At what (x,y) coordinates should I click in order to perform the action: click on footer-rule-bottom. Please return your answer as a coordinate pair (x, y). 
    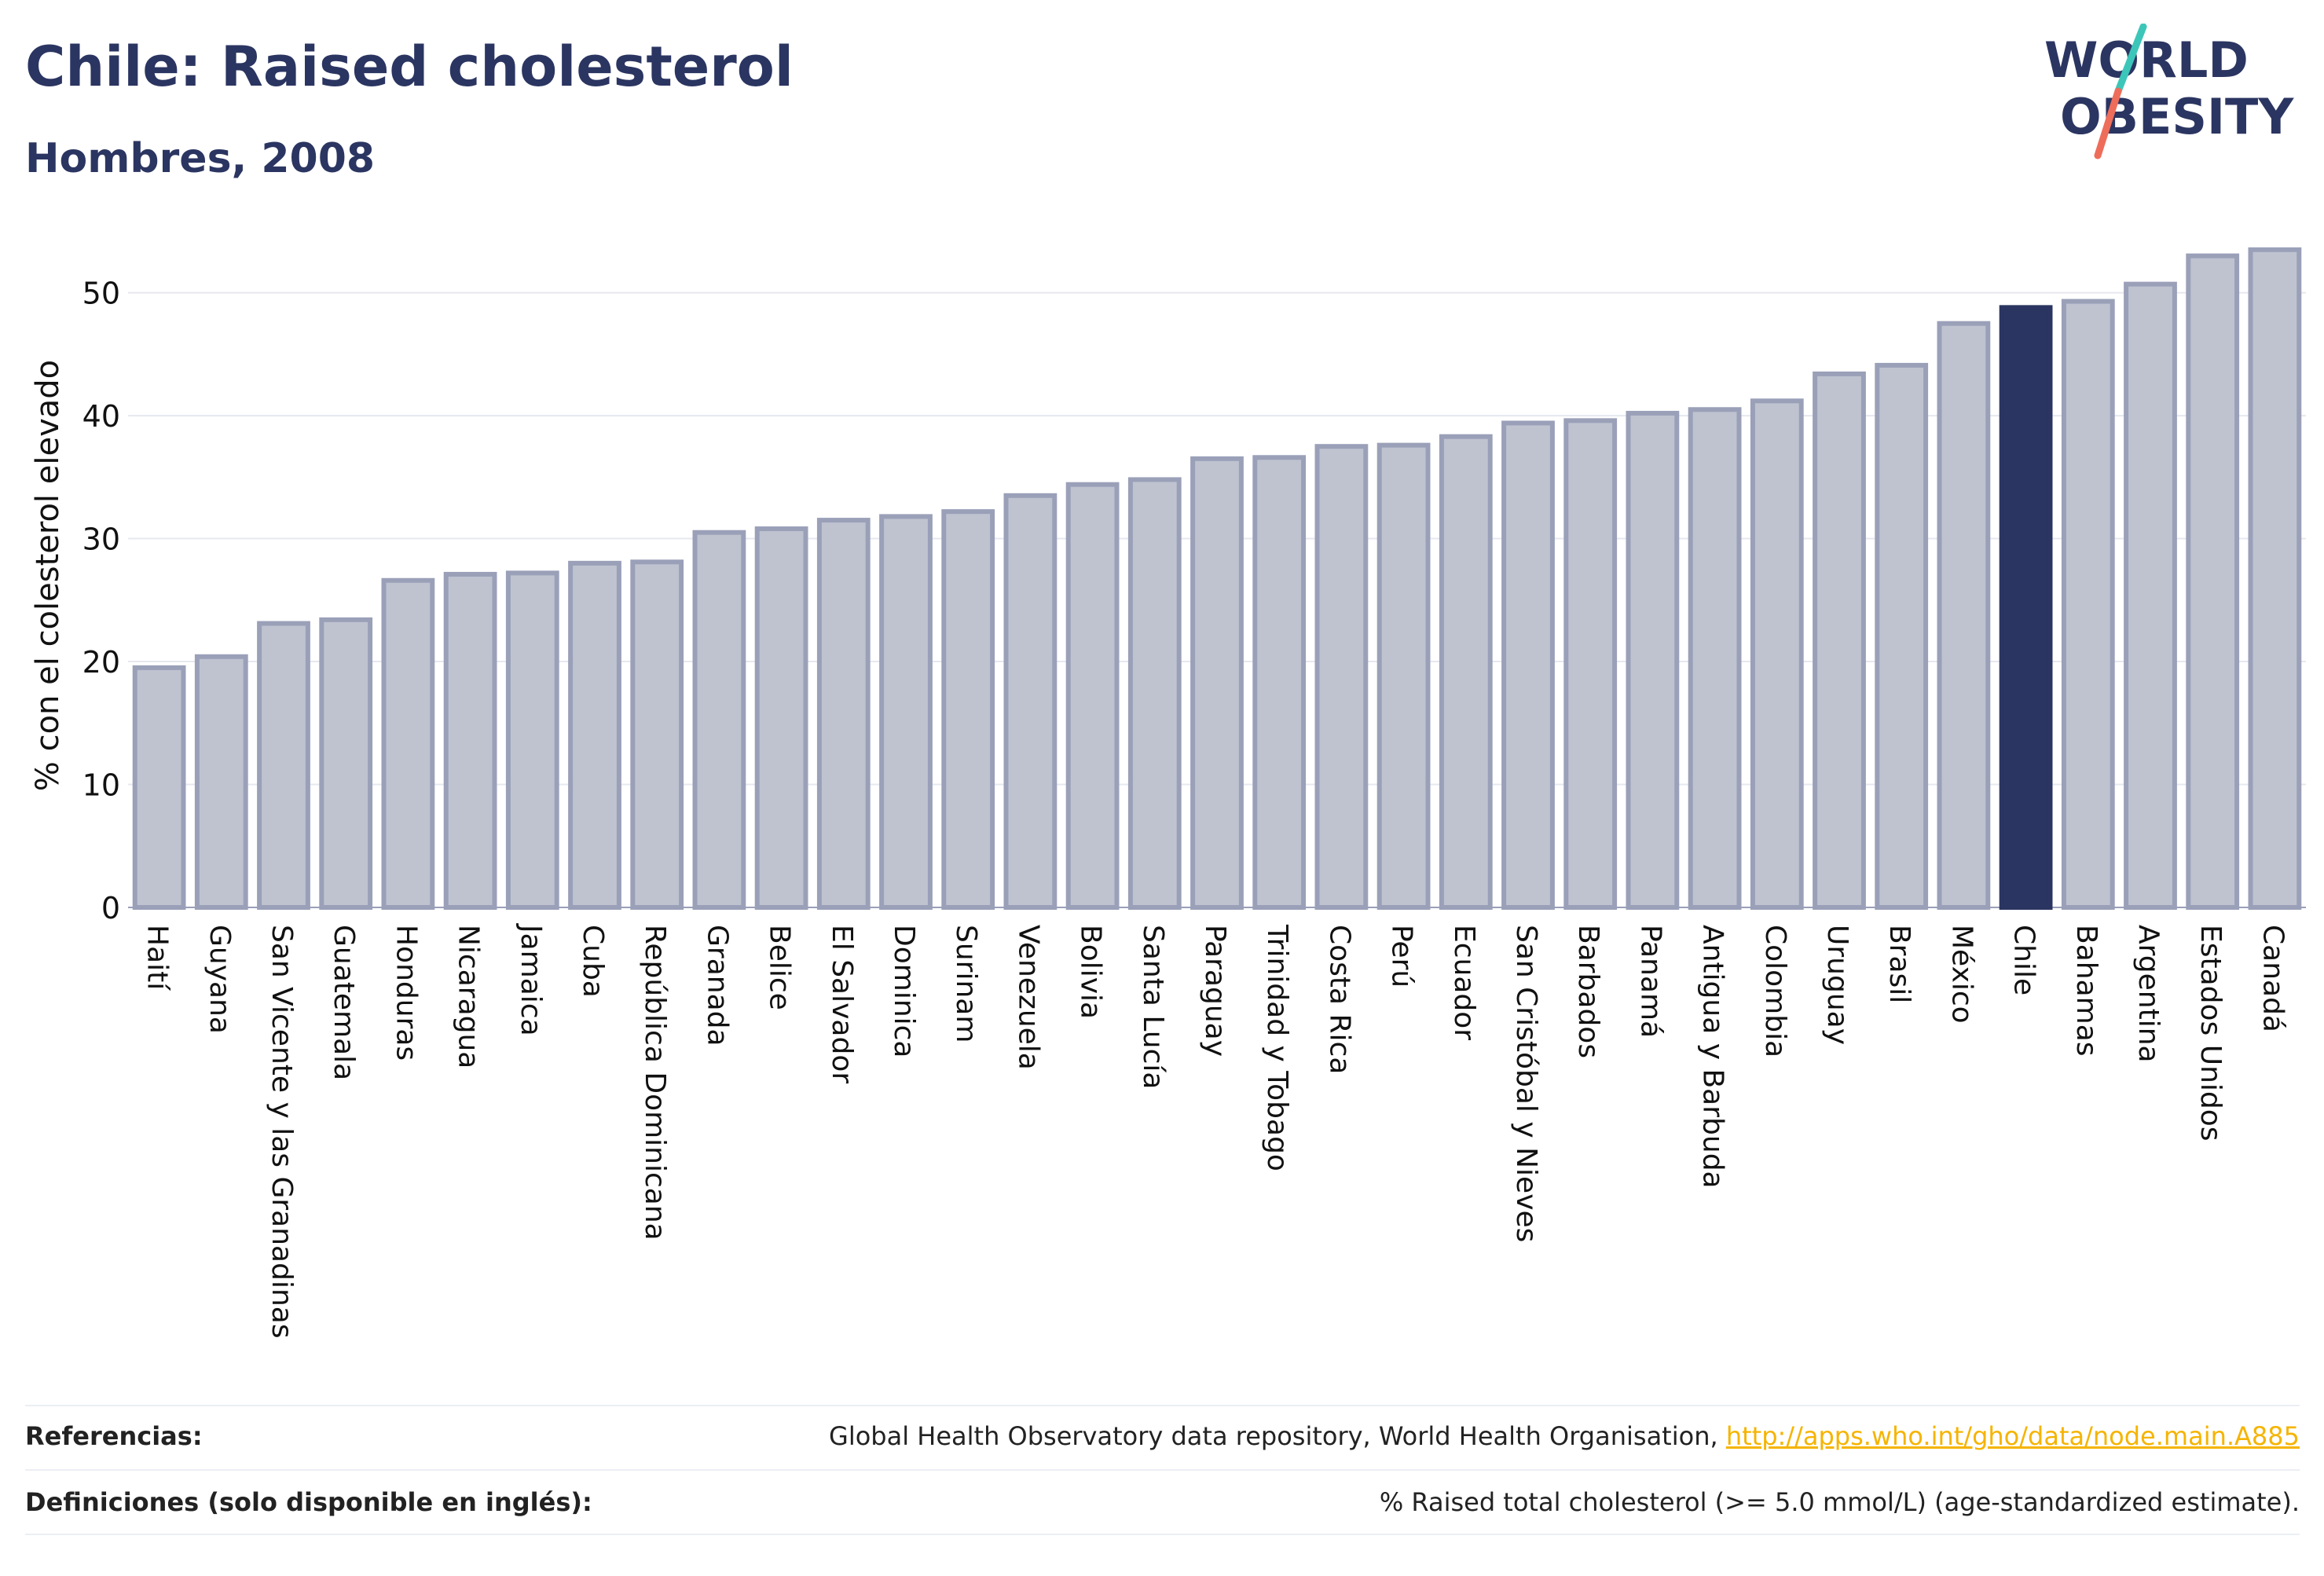
    Looking at the image, I should click on (1162, 1534).